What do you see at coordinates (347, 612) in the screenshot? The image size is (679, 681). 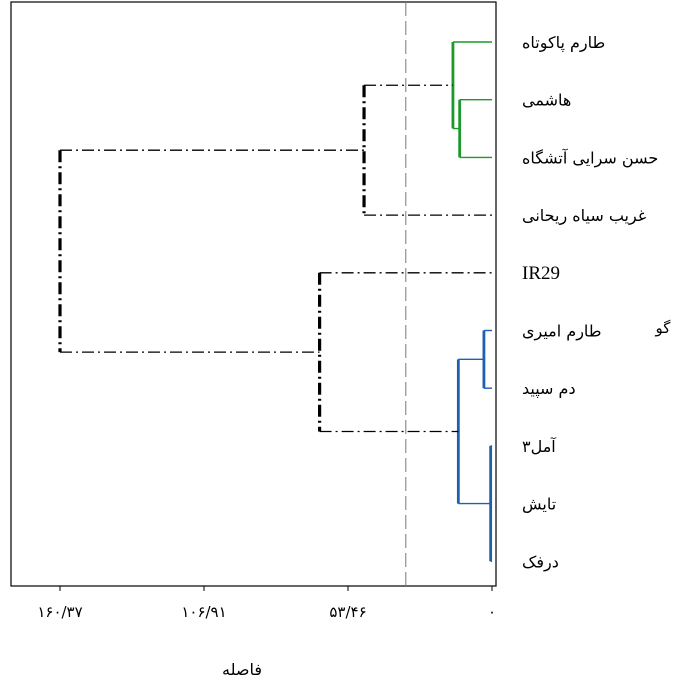 I see `x-tick-label: ۵۳/۴۶` at bounding box center [347, 612].